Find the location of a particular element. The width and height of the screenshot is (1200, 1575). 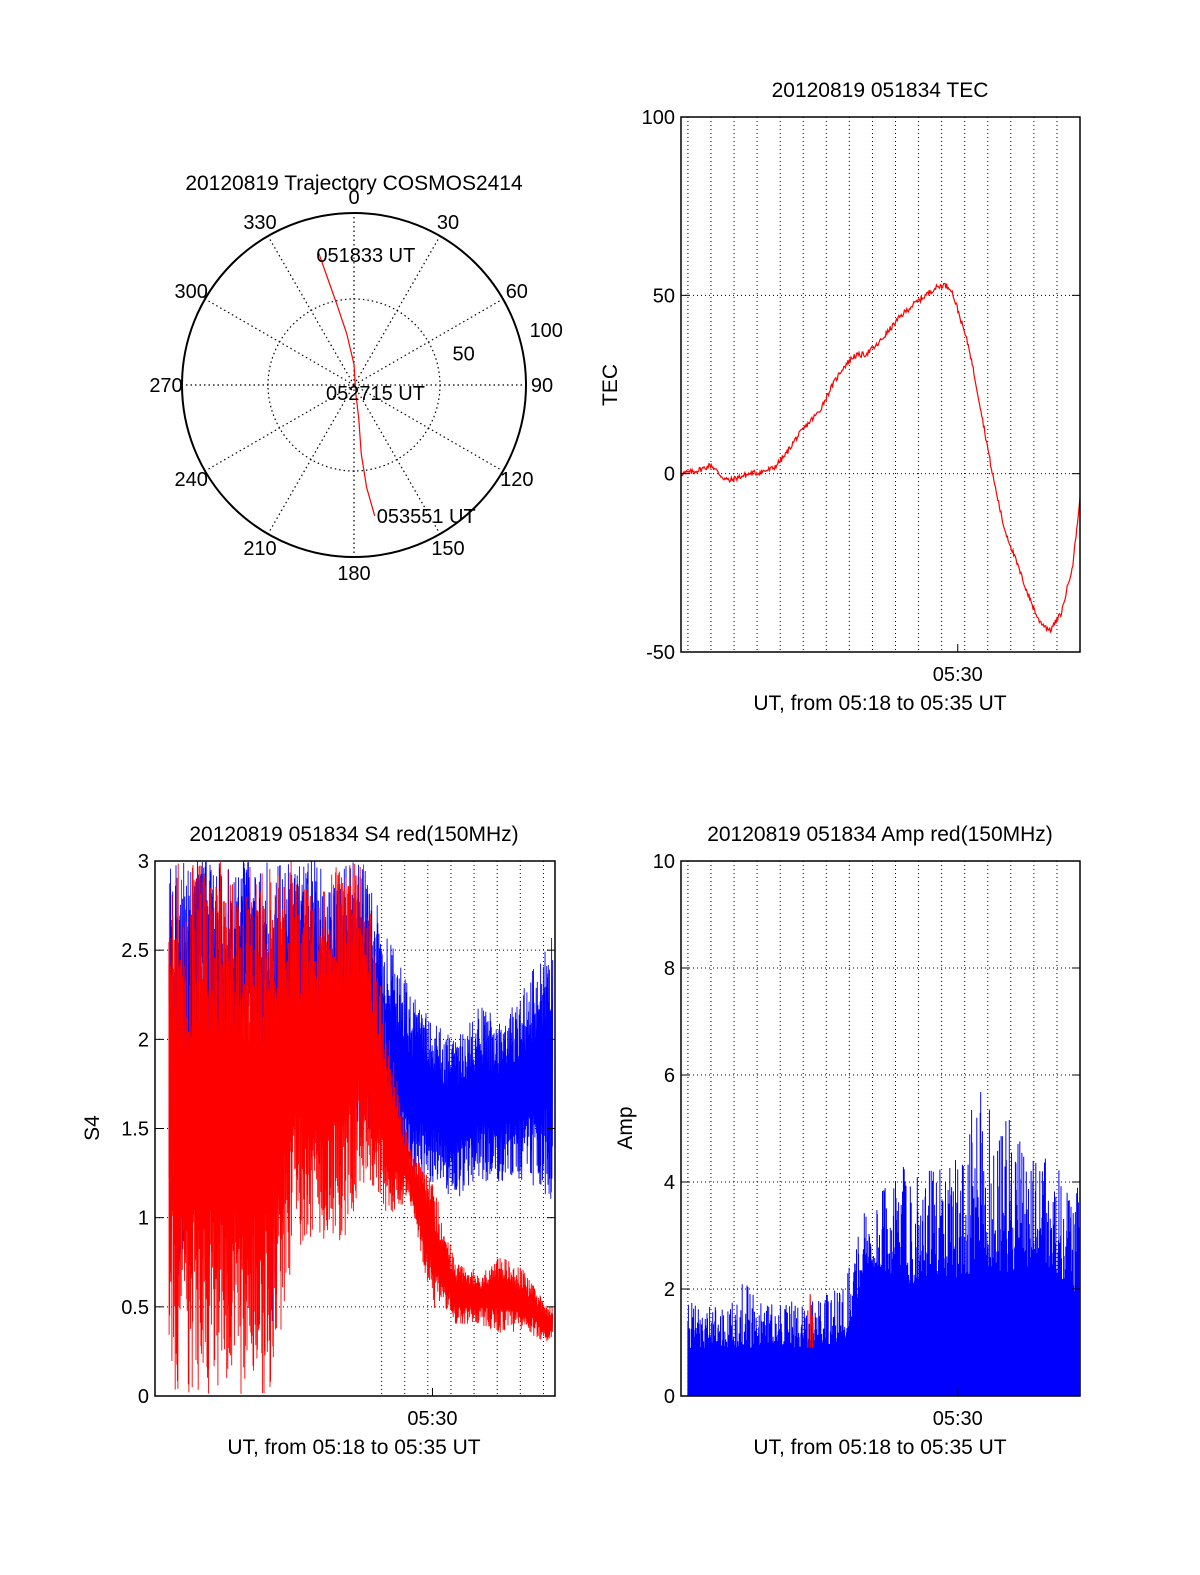

polar-angle-label-330: 330 is located at coordinates (259, 223).